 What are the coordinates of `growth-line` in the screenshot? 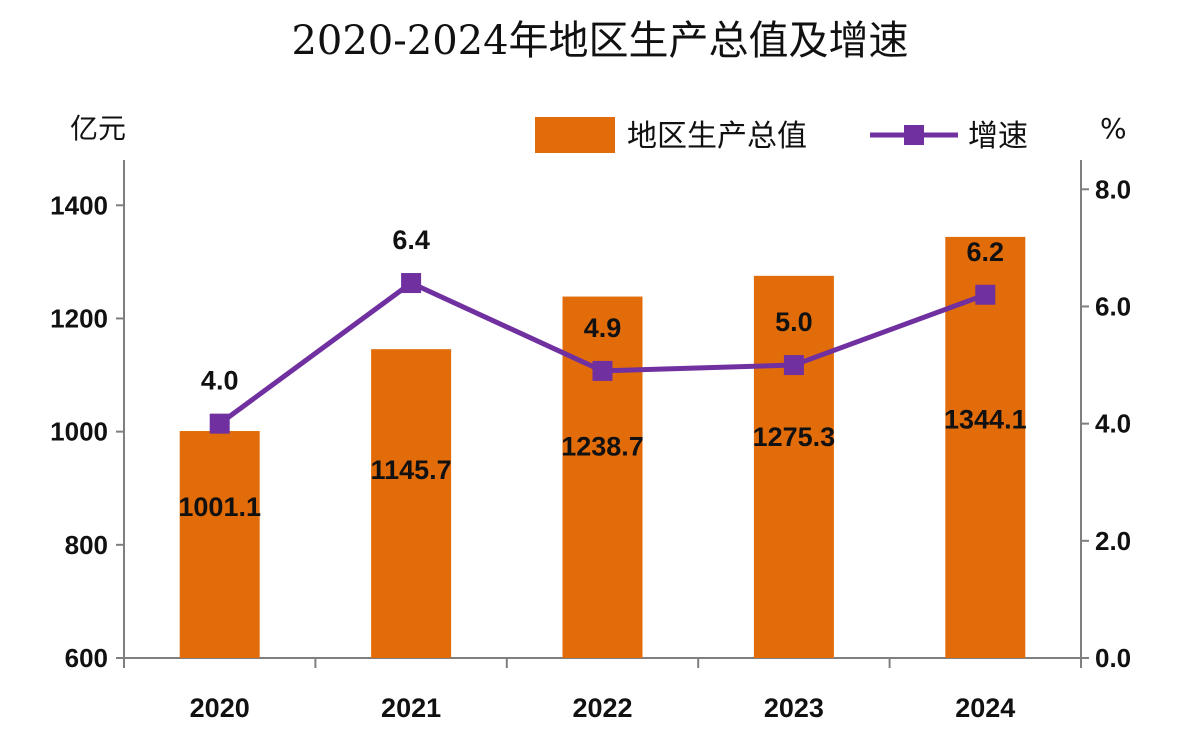 It's located at (602, 353).